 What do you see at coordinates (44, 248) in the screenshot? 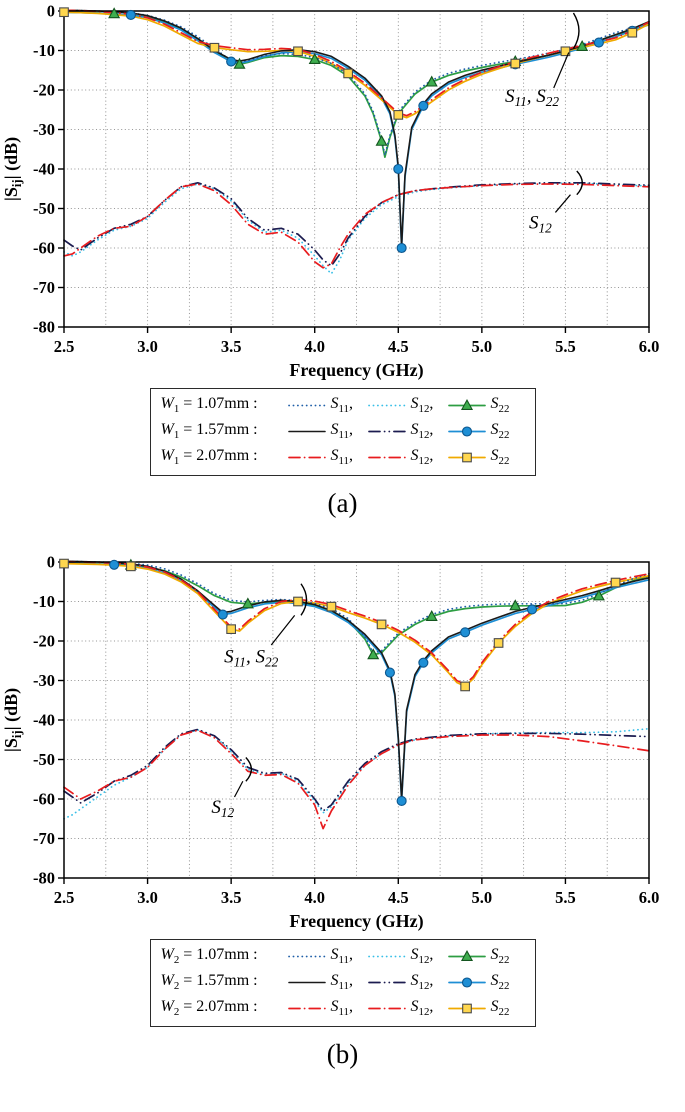
I see `y-tick-label: -60` at bounding box center [44, 248].